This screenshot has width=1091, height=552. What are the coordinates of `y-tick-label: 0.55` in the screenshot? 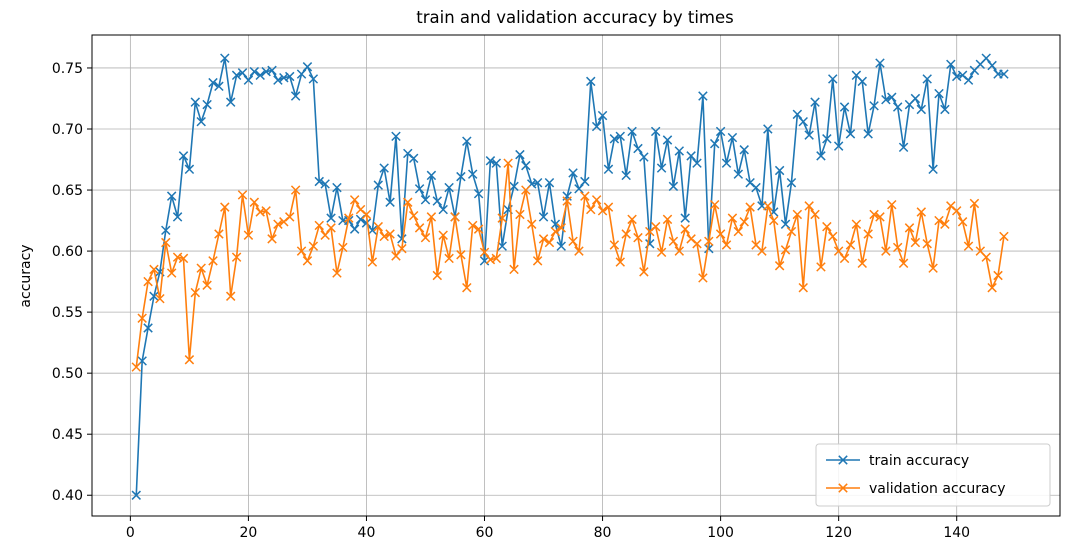 It's located at (67, 313).